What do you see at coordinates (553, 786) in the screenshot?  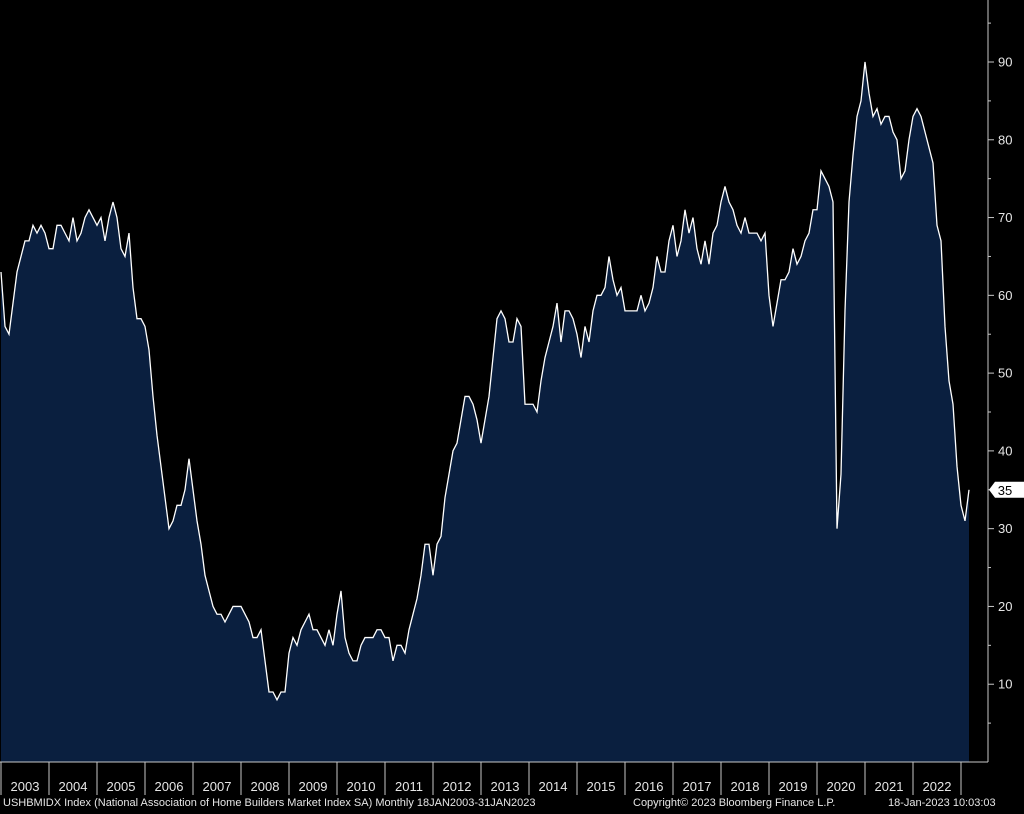 I see `x-tick-label: 2014` at bounding box center [553, 786].